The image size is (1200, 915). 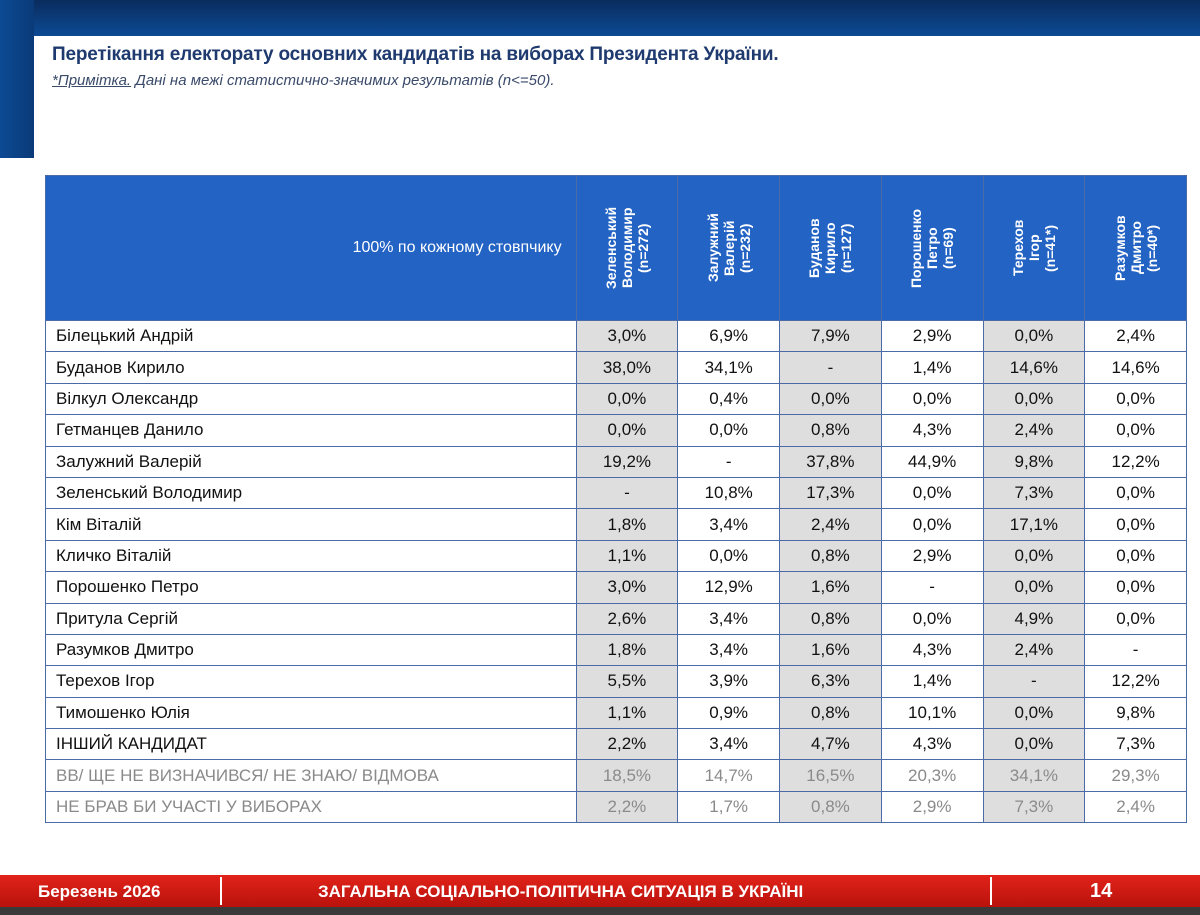 I want to click on column-header-line: Залужний, so click(x=712, y=248).